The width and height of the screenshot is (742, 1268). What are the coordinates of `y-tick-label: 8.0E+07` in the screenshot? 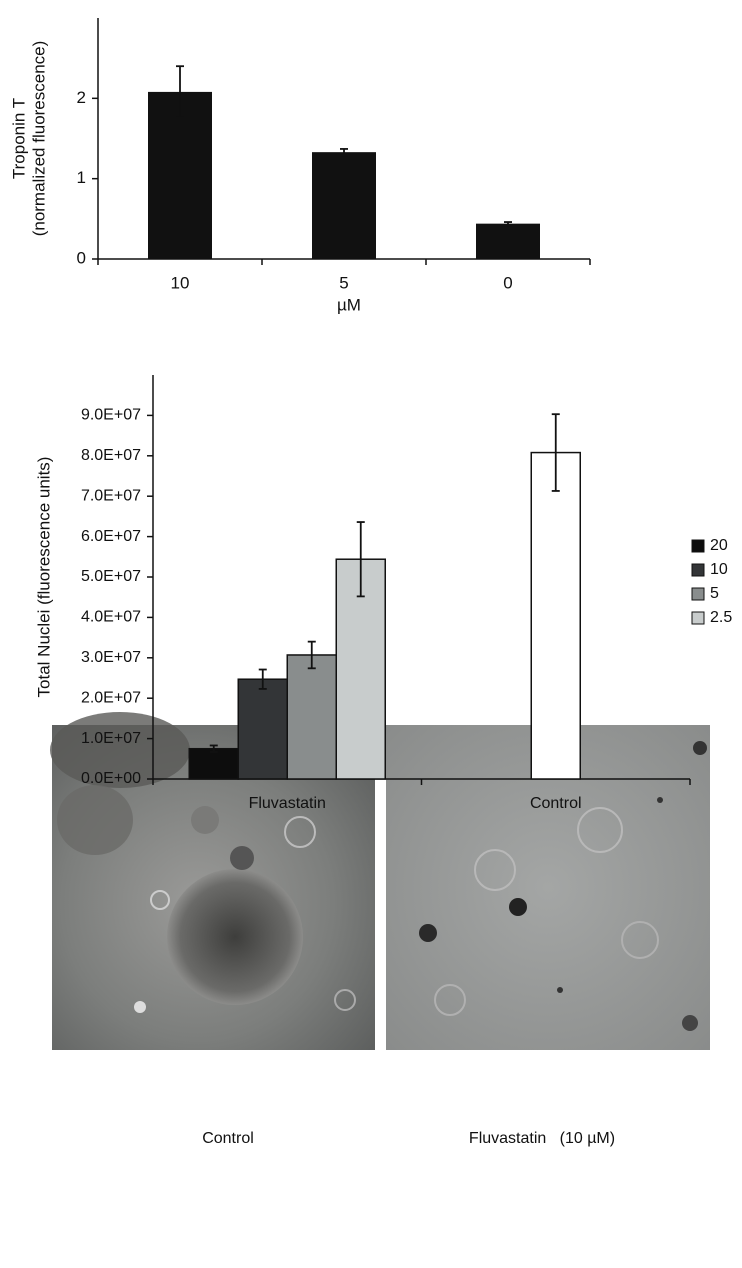 It's located at (111, 455).